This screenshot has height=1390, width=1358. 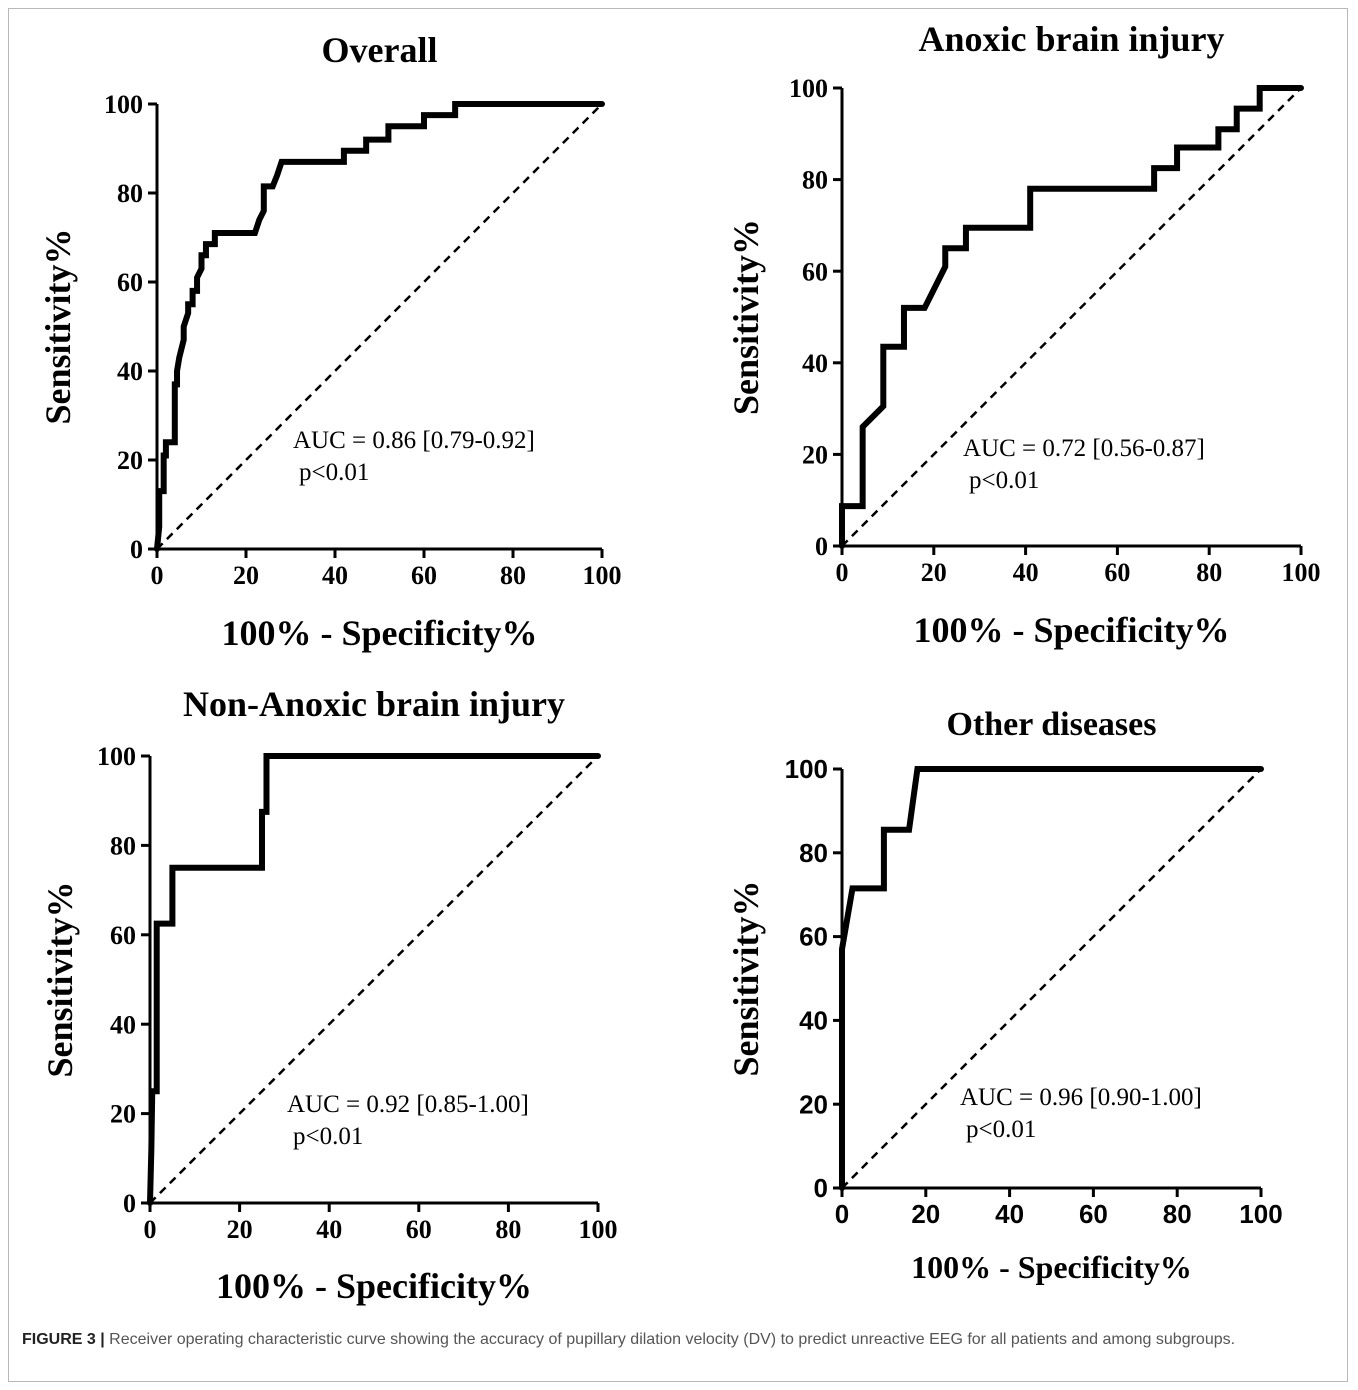 I want to click on chart-title: Anoxic brain injury, so click(x=1071, y=39).